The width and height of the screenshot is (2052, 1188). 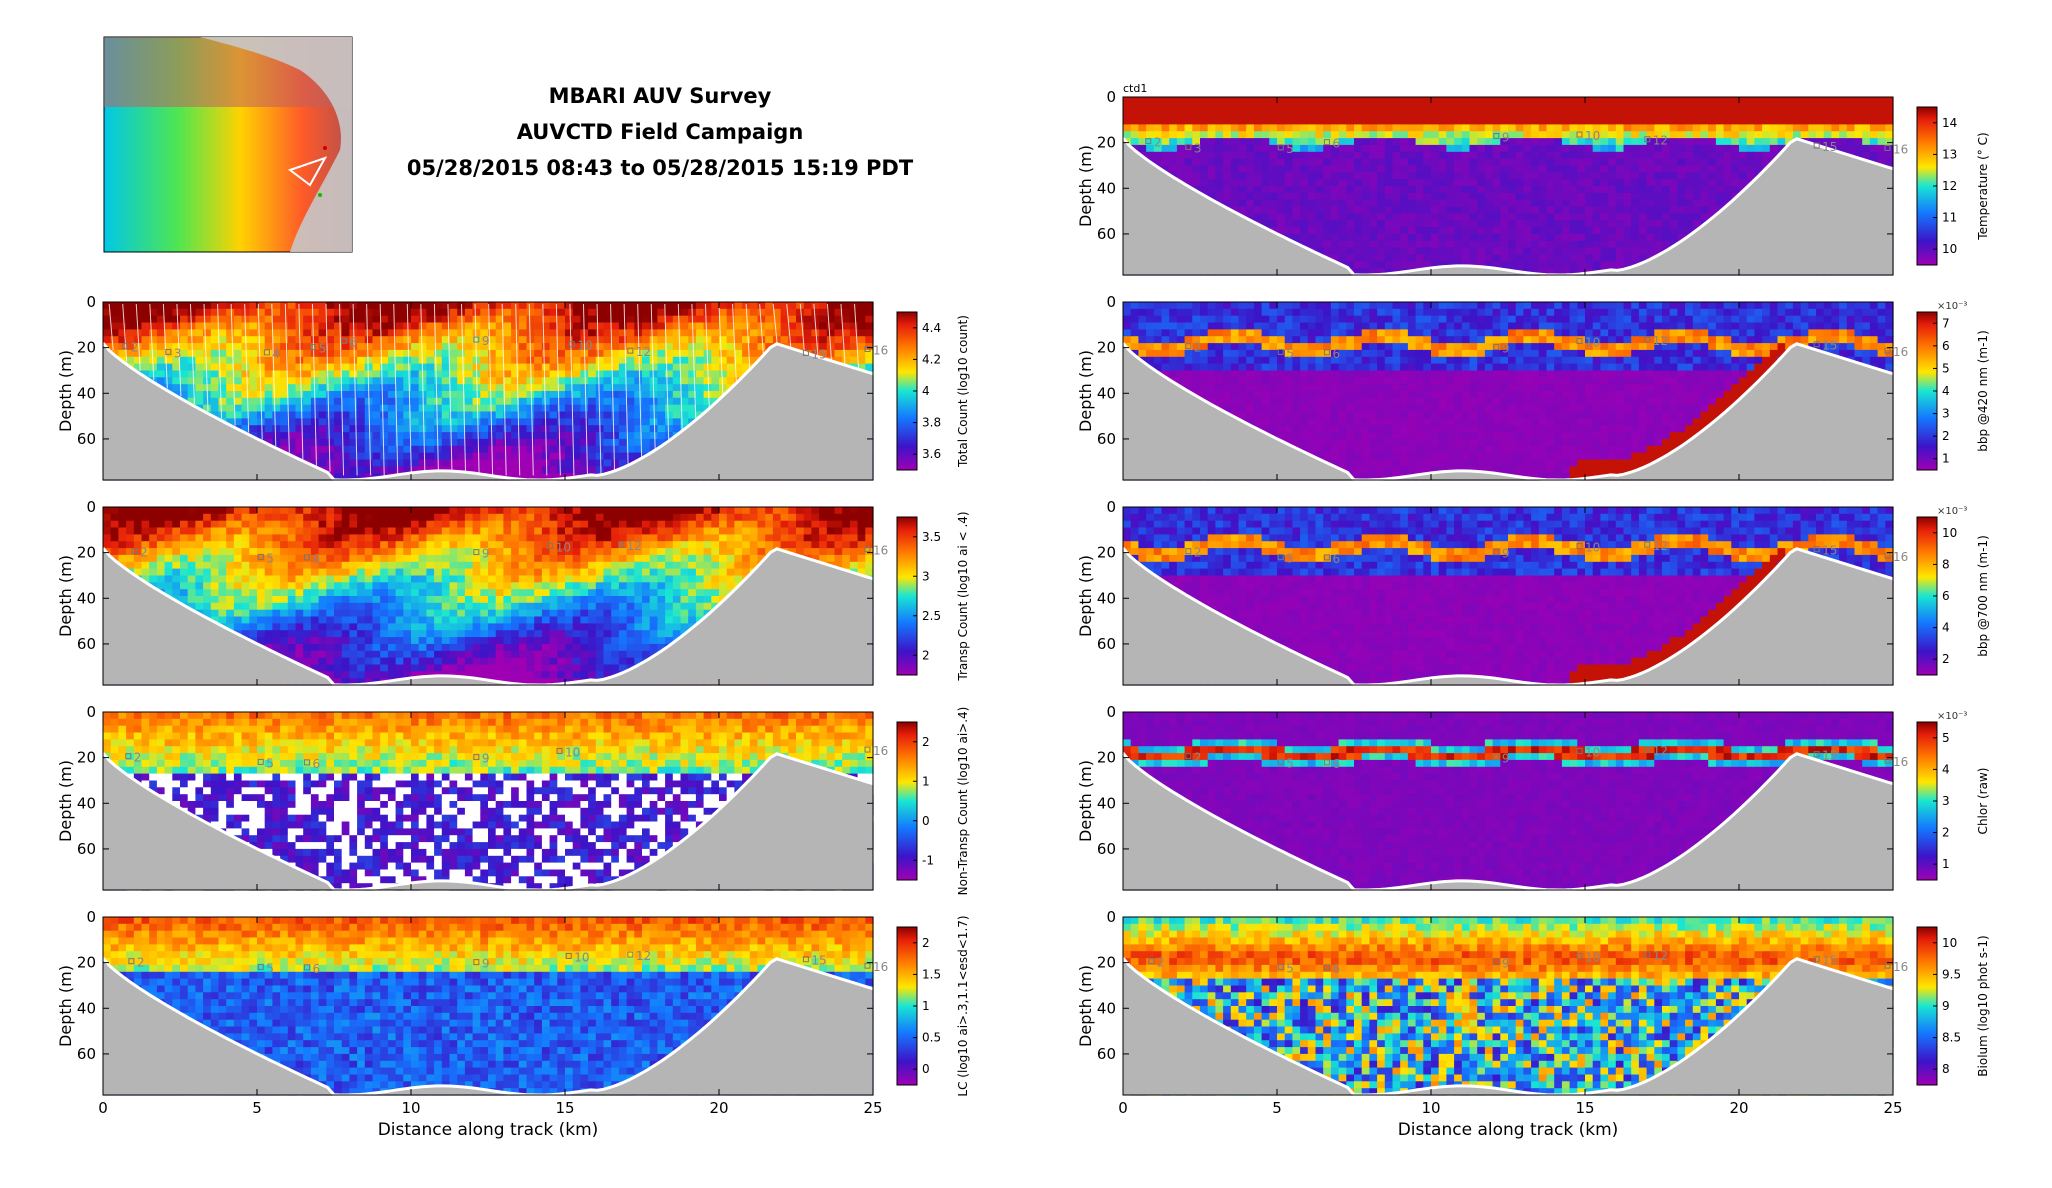 I want to click on colorbar-label: Biolum (log10 phot s-1), so click(x=1983, y=1005).